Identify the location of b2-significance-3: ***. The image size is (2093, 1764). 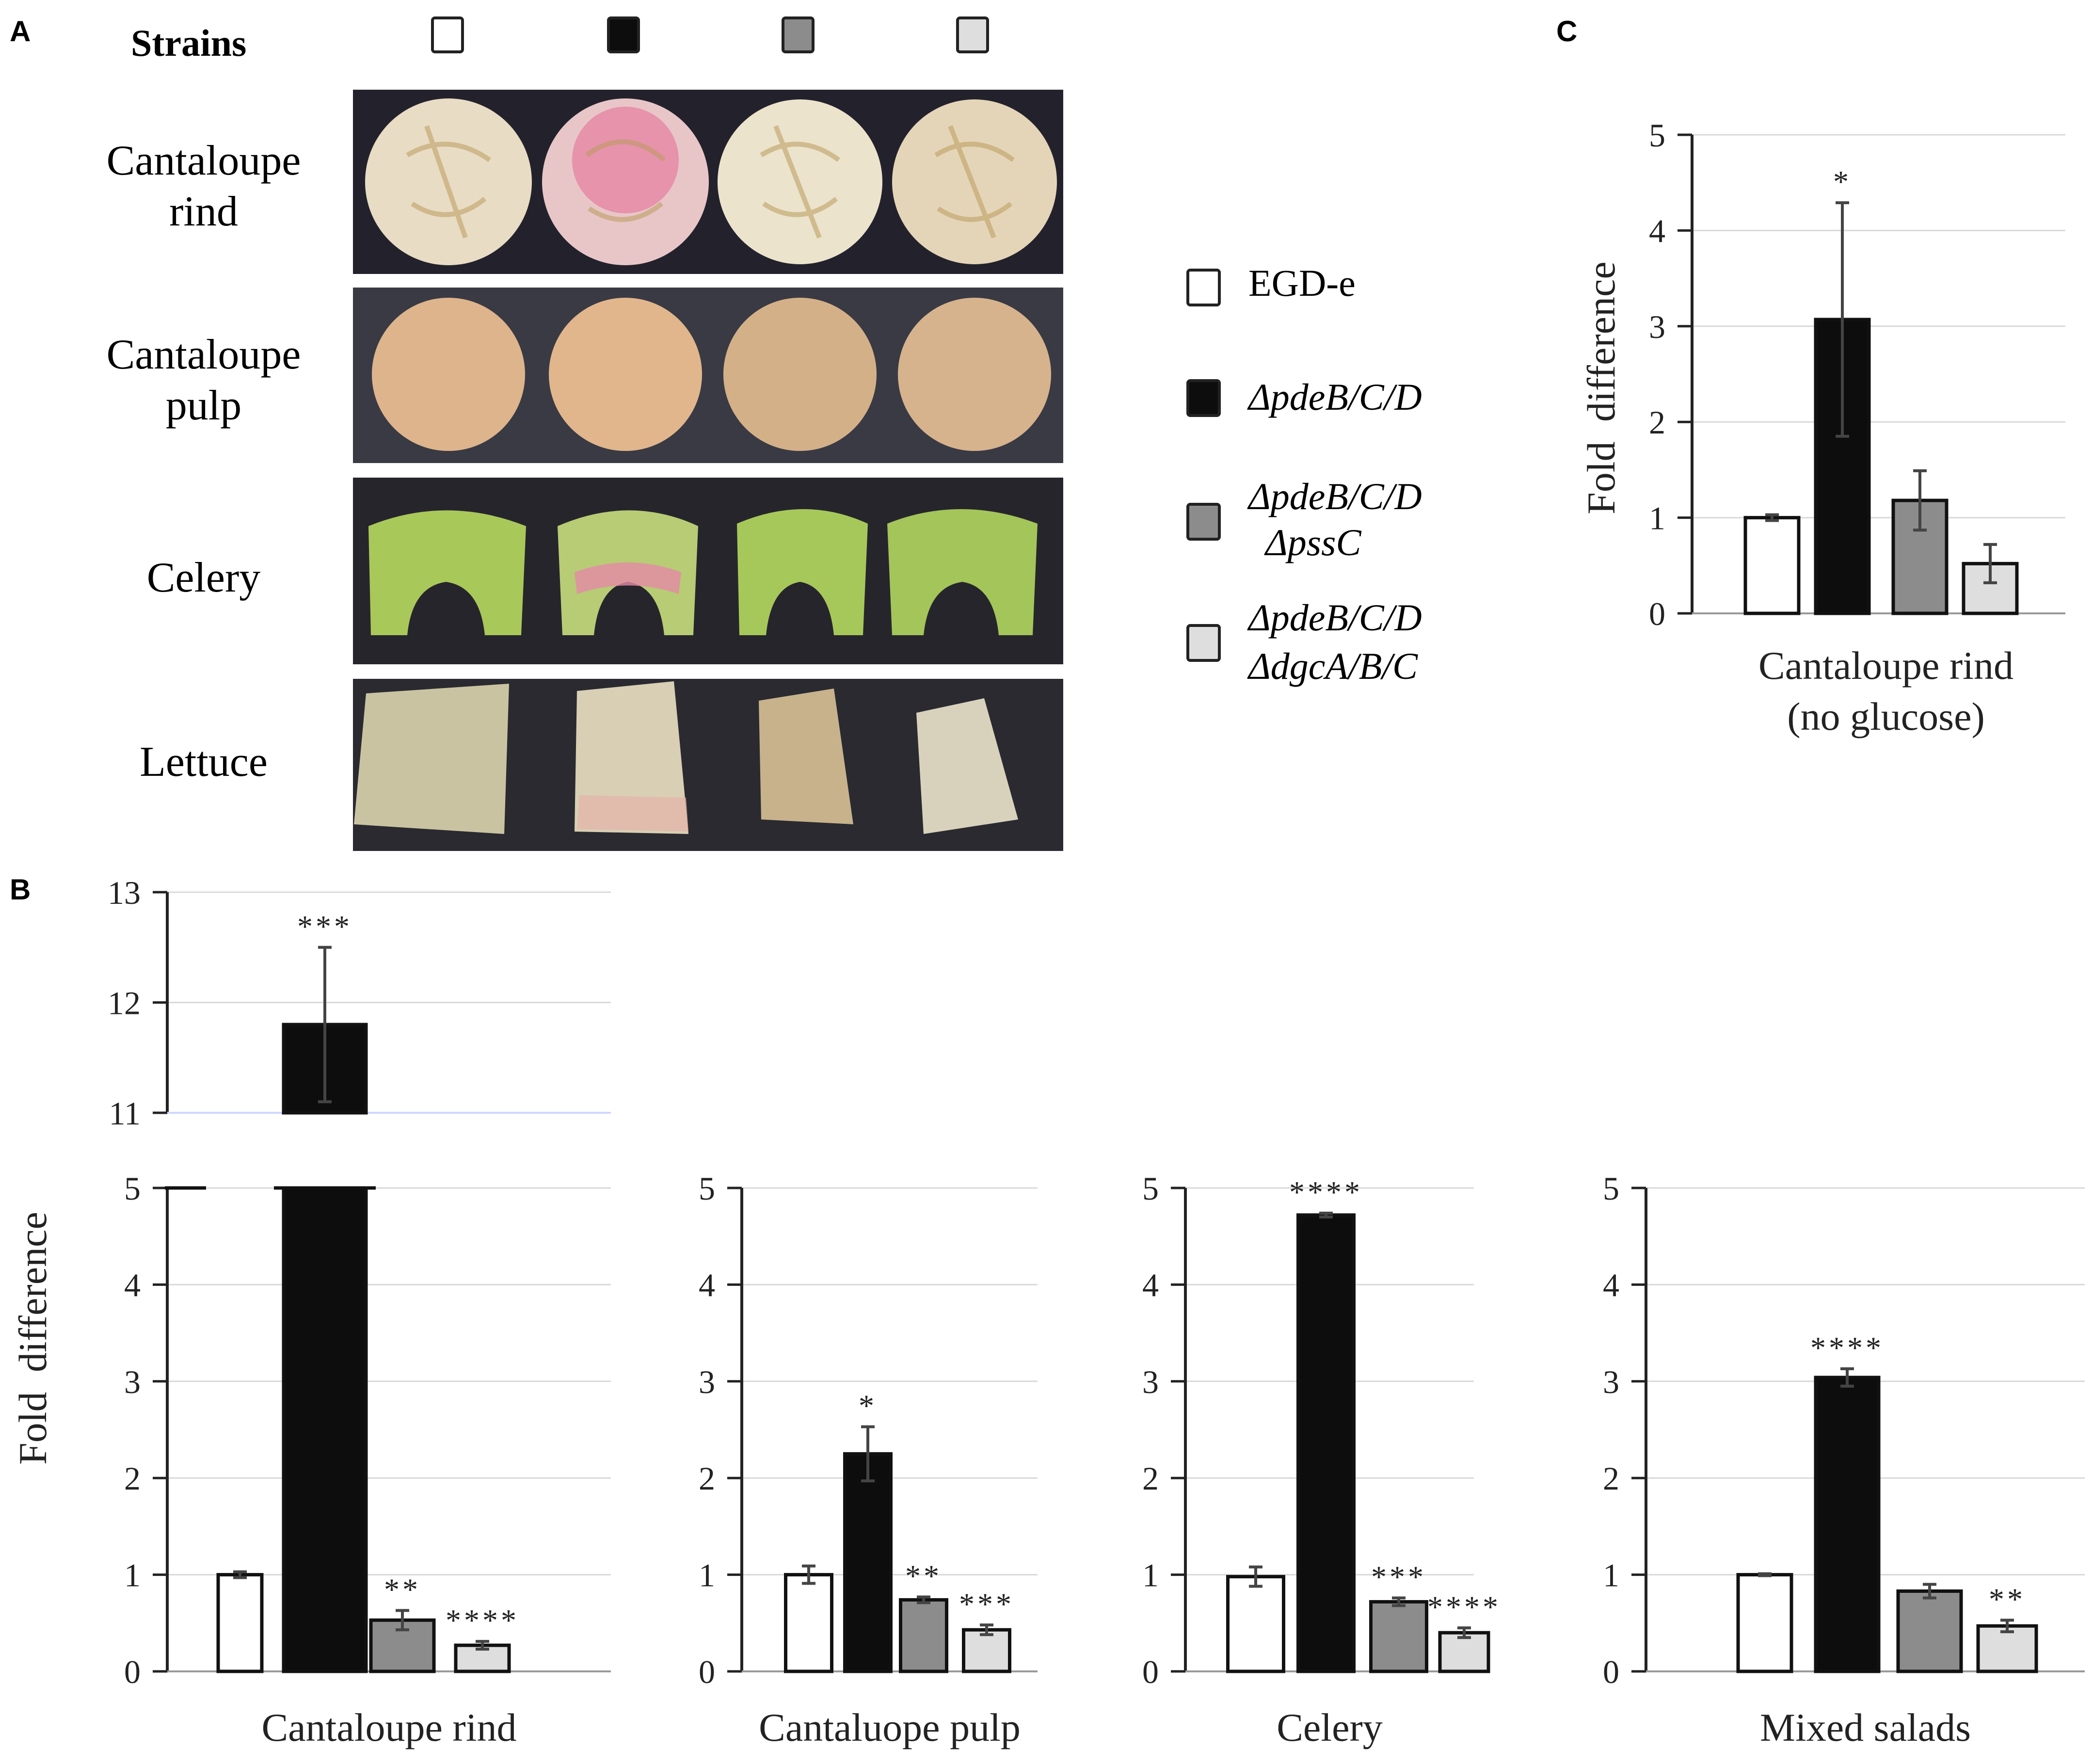
(986, 1604).